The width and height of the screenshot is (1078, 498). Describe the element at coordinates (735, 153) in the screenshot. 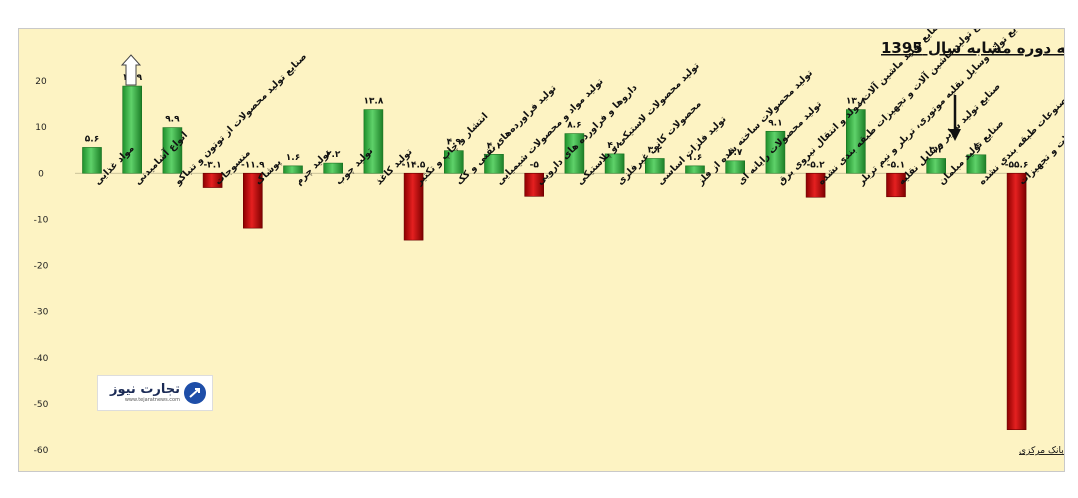

I see `bar-value-label: ۲.۷` at that location.